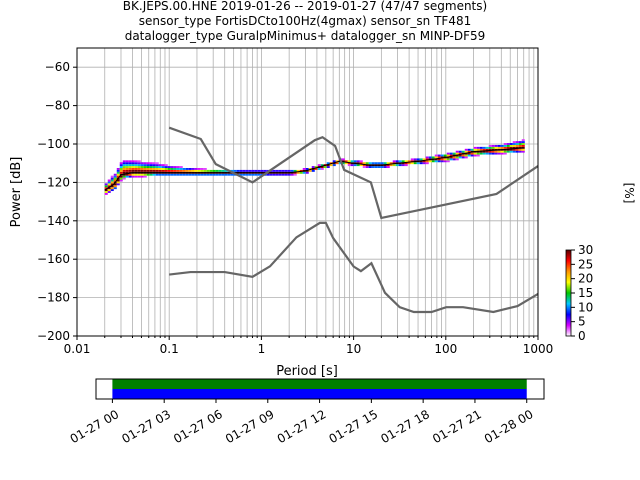  What do you see at coordinates (585, 293) in the screenshot?
I see `colorbar-tick-label: 15` at bounding box center [585, 293].